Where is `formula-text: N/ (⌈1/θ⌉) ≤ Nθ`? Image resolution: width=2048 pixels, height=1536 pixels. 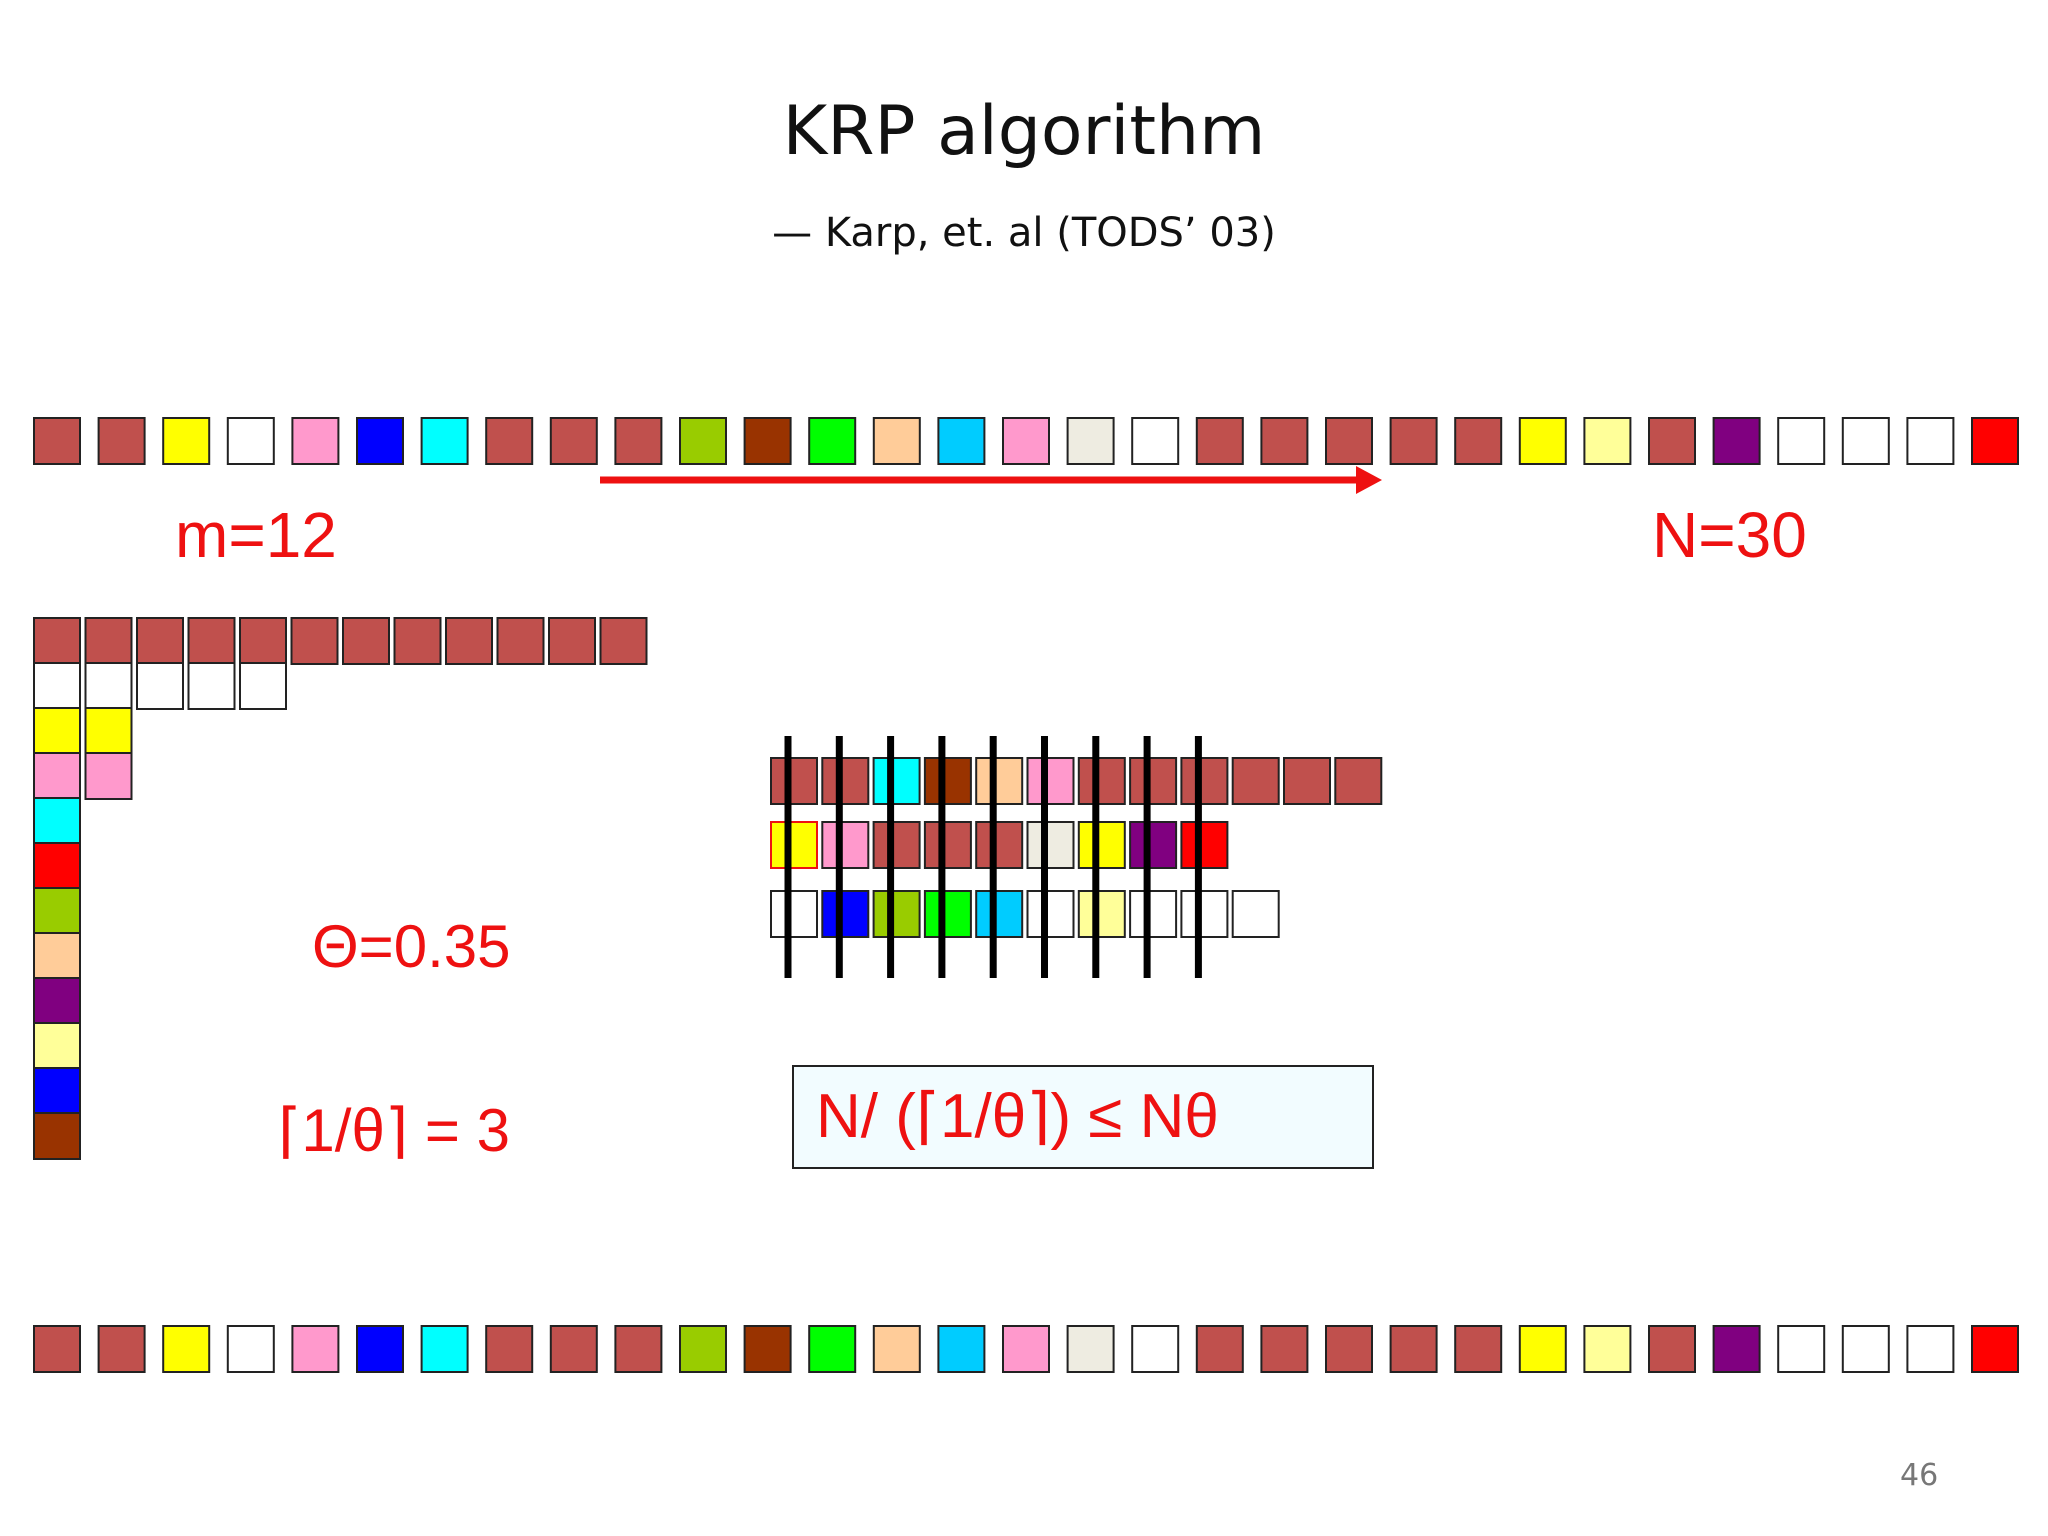 formula-text: N/ (⌈1/θ⌉) ≤ Nθ is located at coordinates (1017, 1116).